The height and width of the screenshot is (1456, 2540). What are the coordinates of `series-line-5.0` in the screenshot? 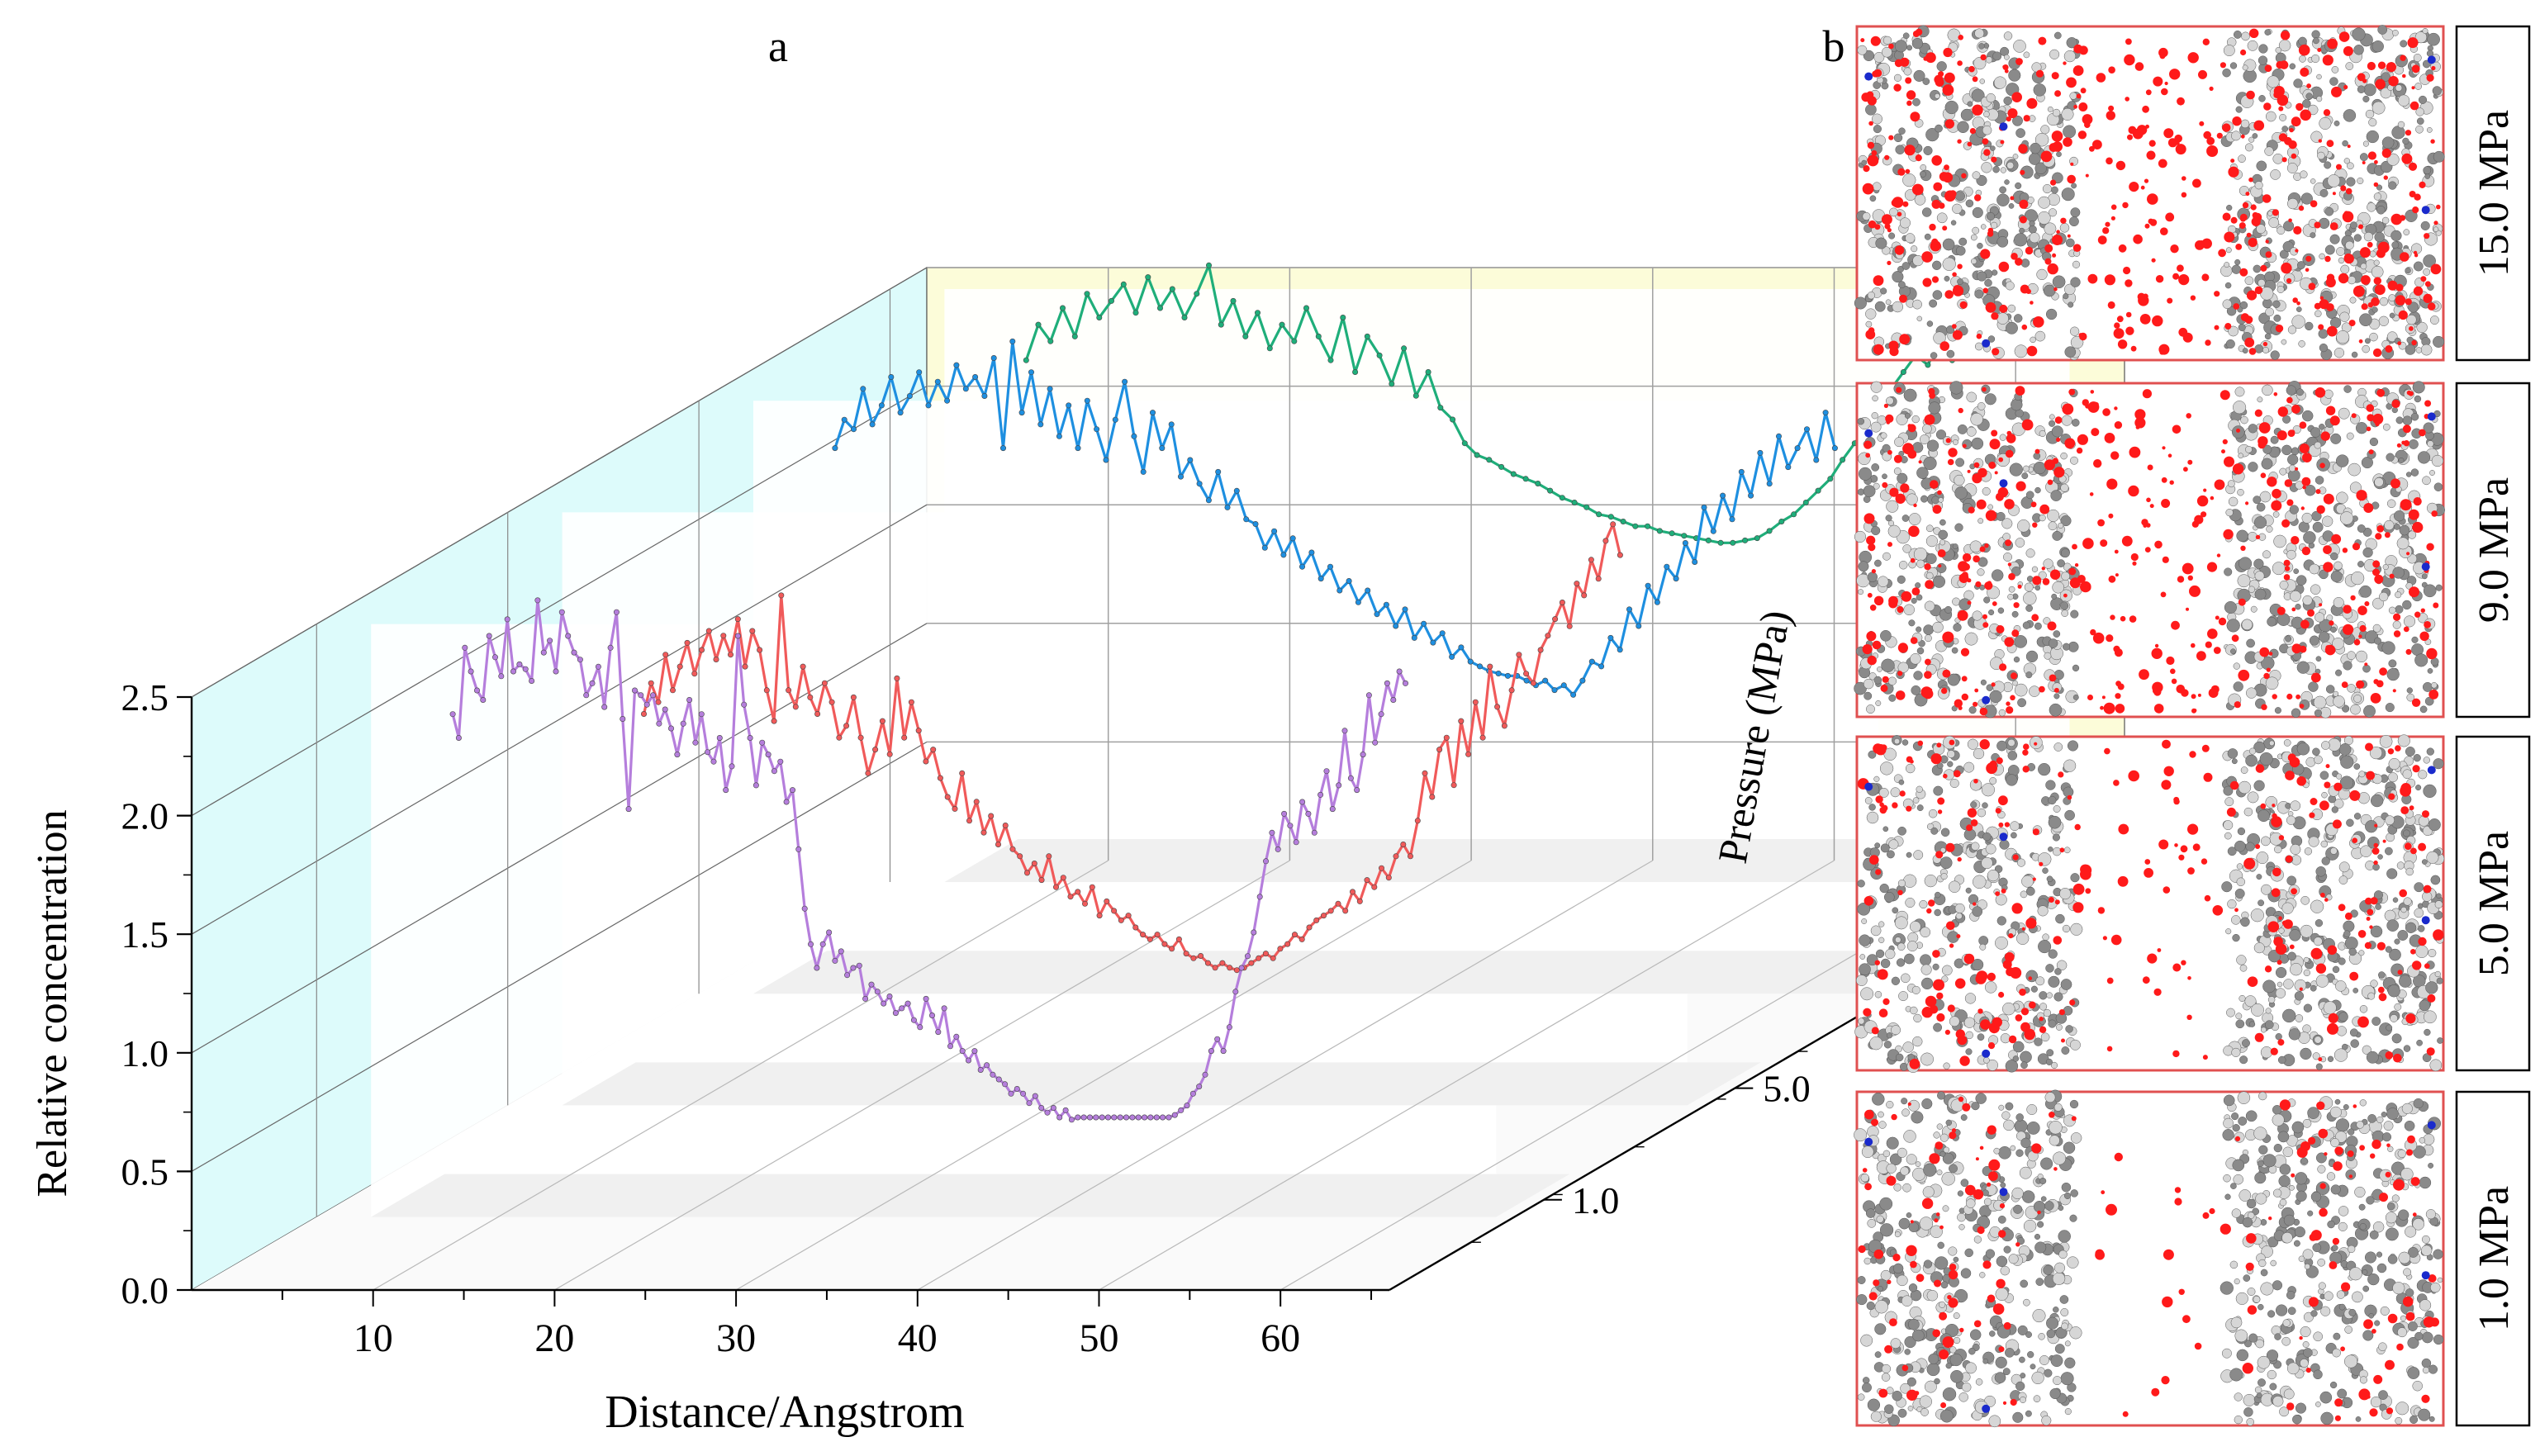 It's located at (1131, 747).